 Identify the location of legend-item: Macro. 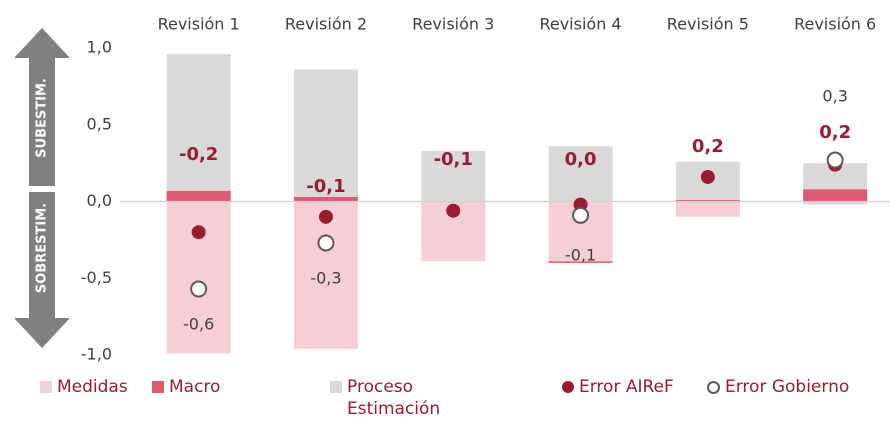
(186, 387).